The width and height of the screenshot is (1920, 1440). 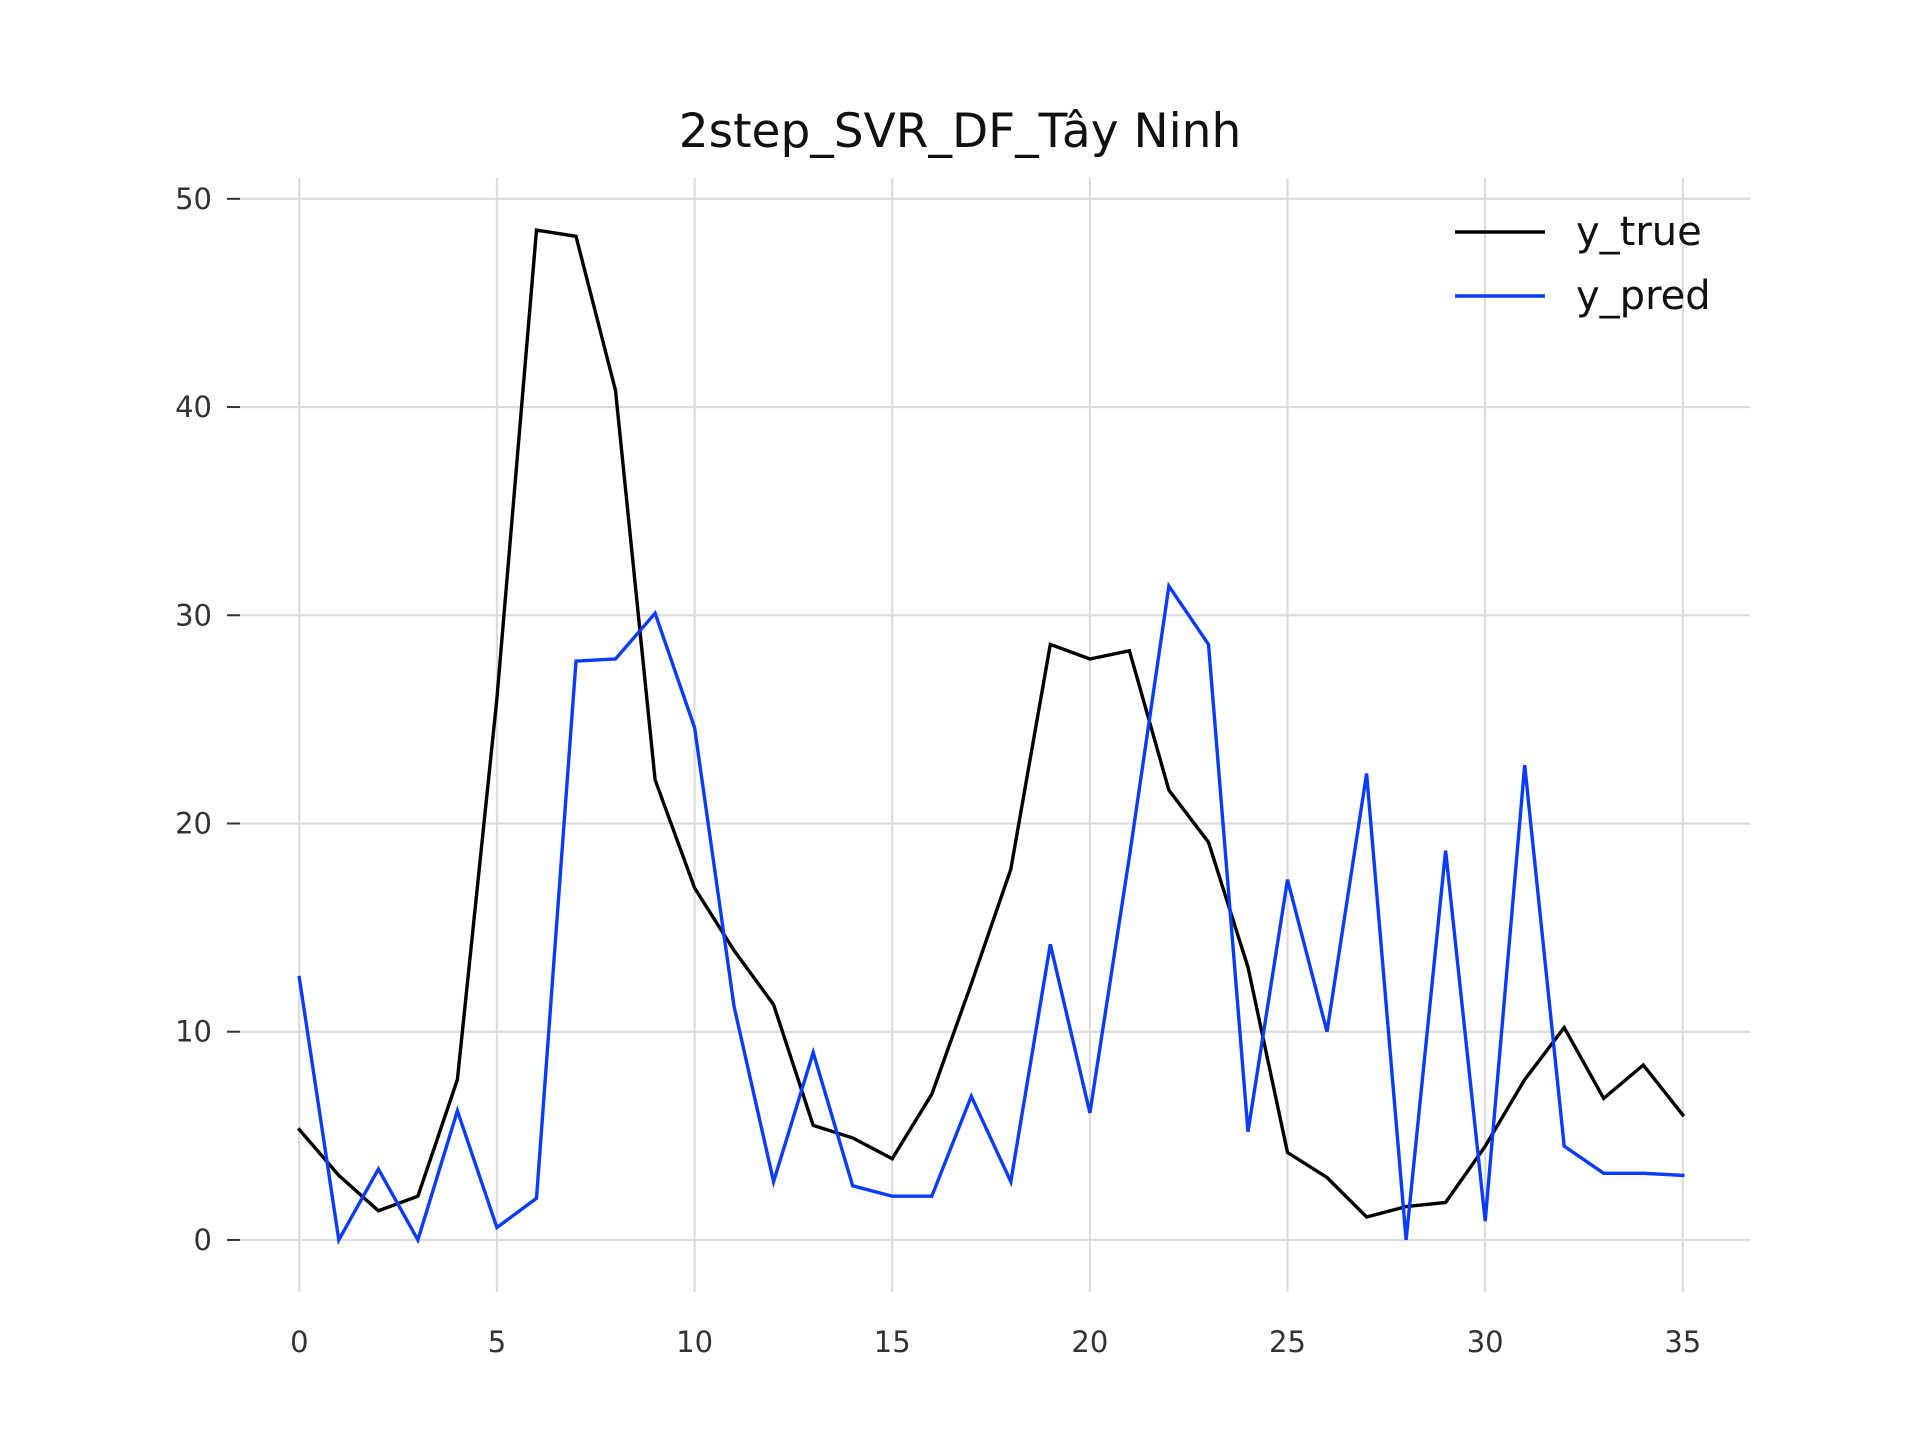 I want to click on y-tick-label: 10, so click(x=193, y=1032).